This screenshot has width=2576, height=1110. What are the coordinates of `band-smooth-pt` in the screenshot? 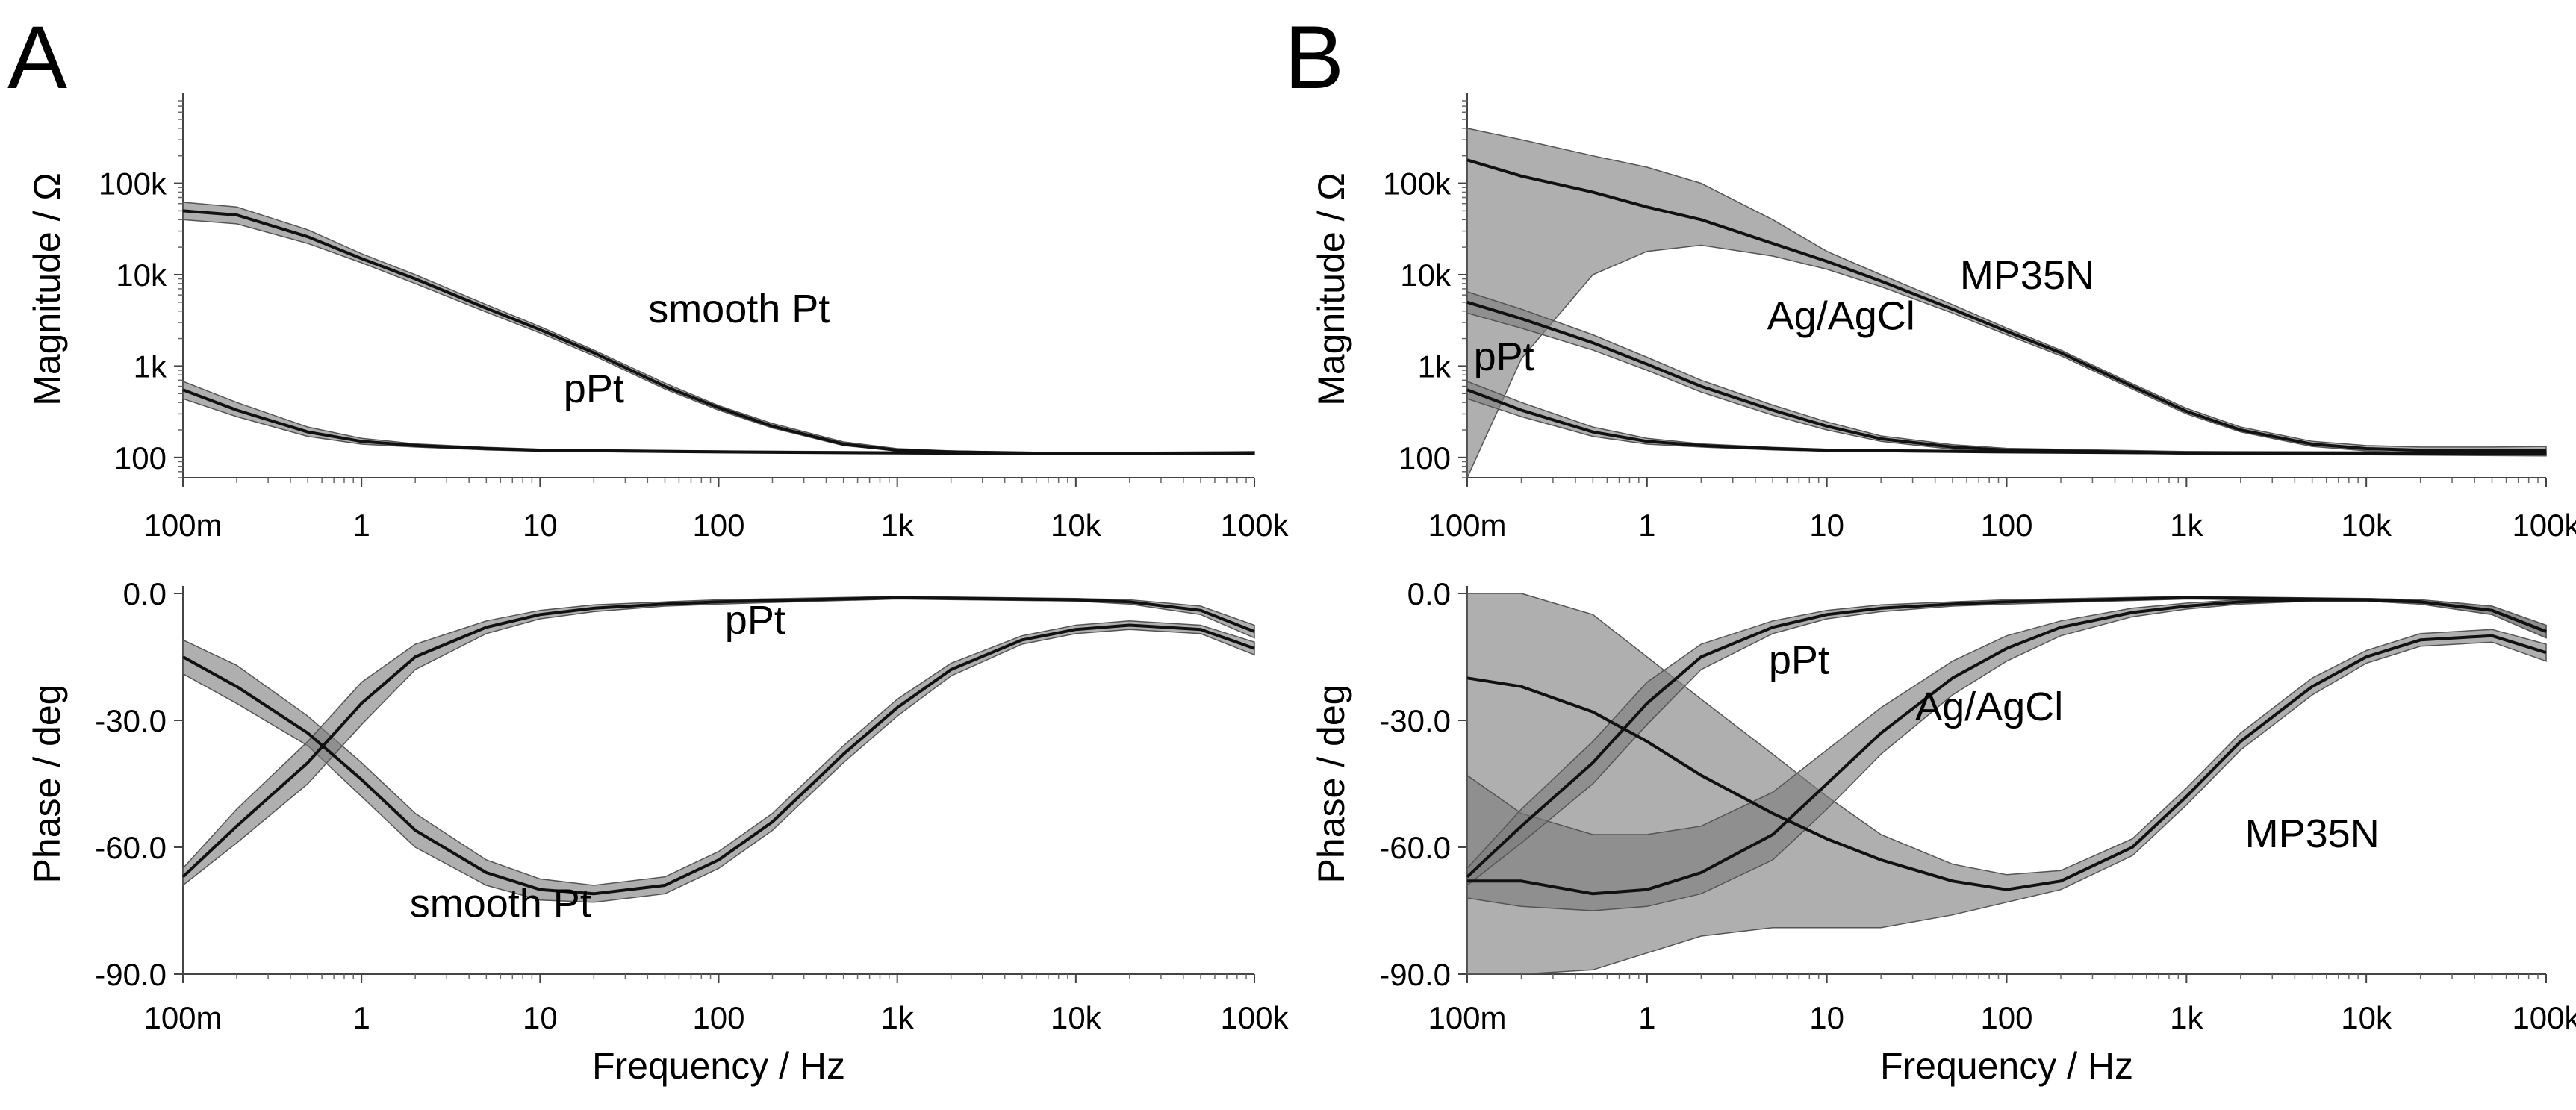 It's located at (718, 762).